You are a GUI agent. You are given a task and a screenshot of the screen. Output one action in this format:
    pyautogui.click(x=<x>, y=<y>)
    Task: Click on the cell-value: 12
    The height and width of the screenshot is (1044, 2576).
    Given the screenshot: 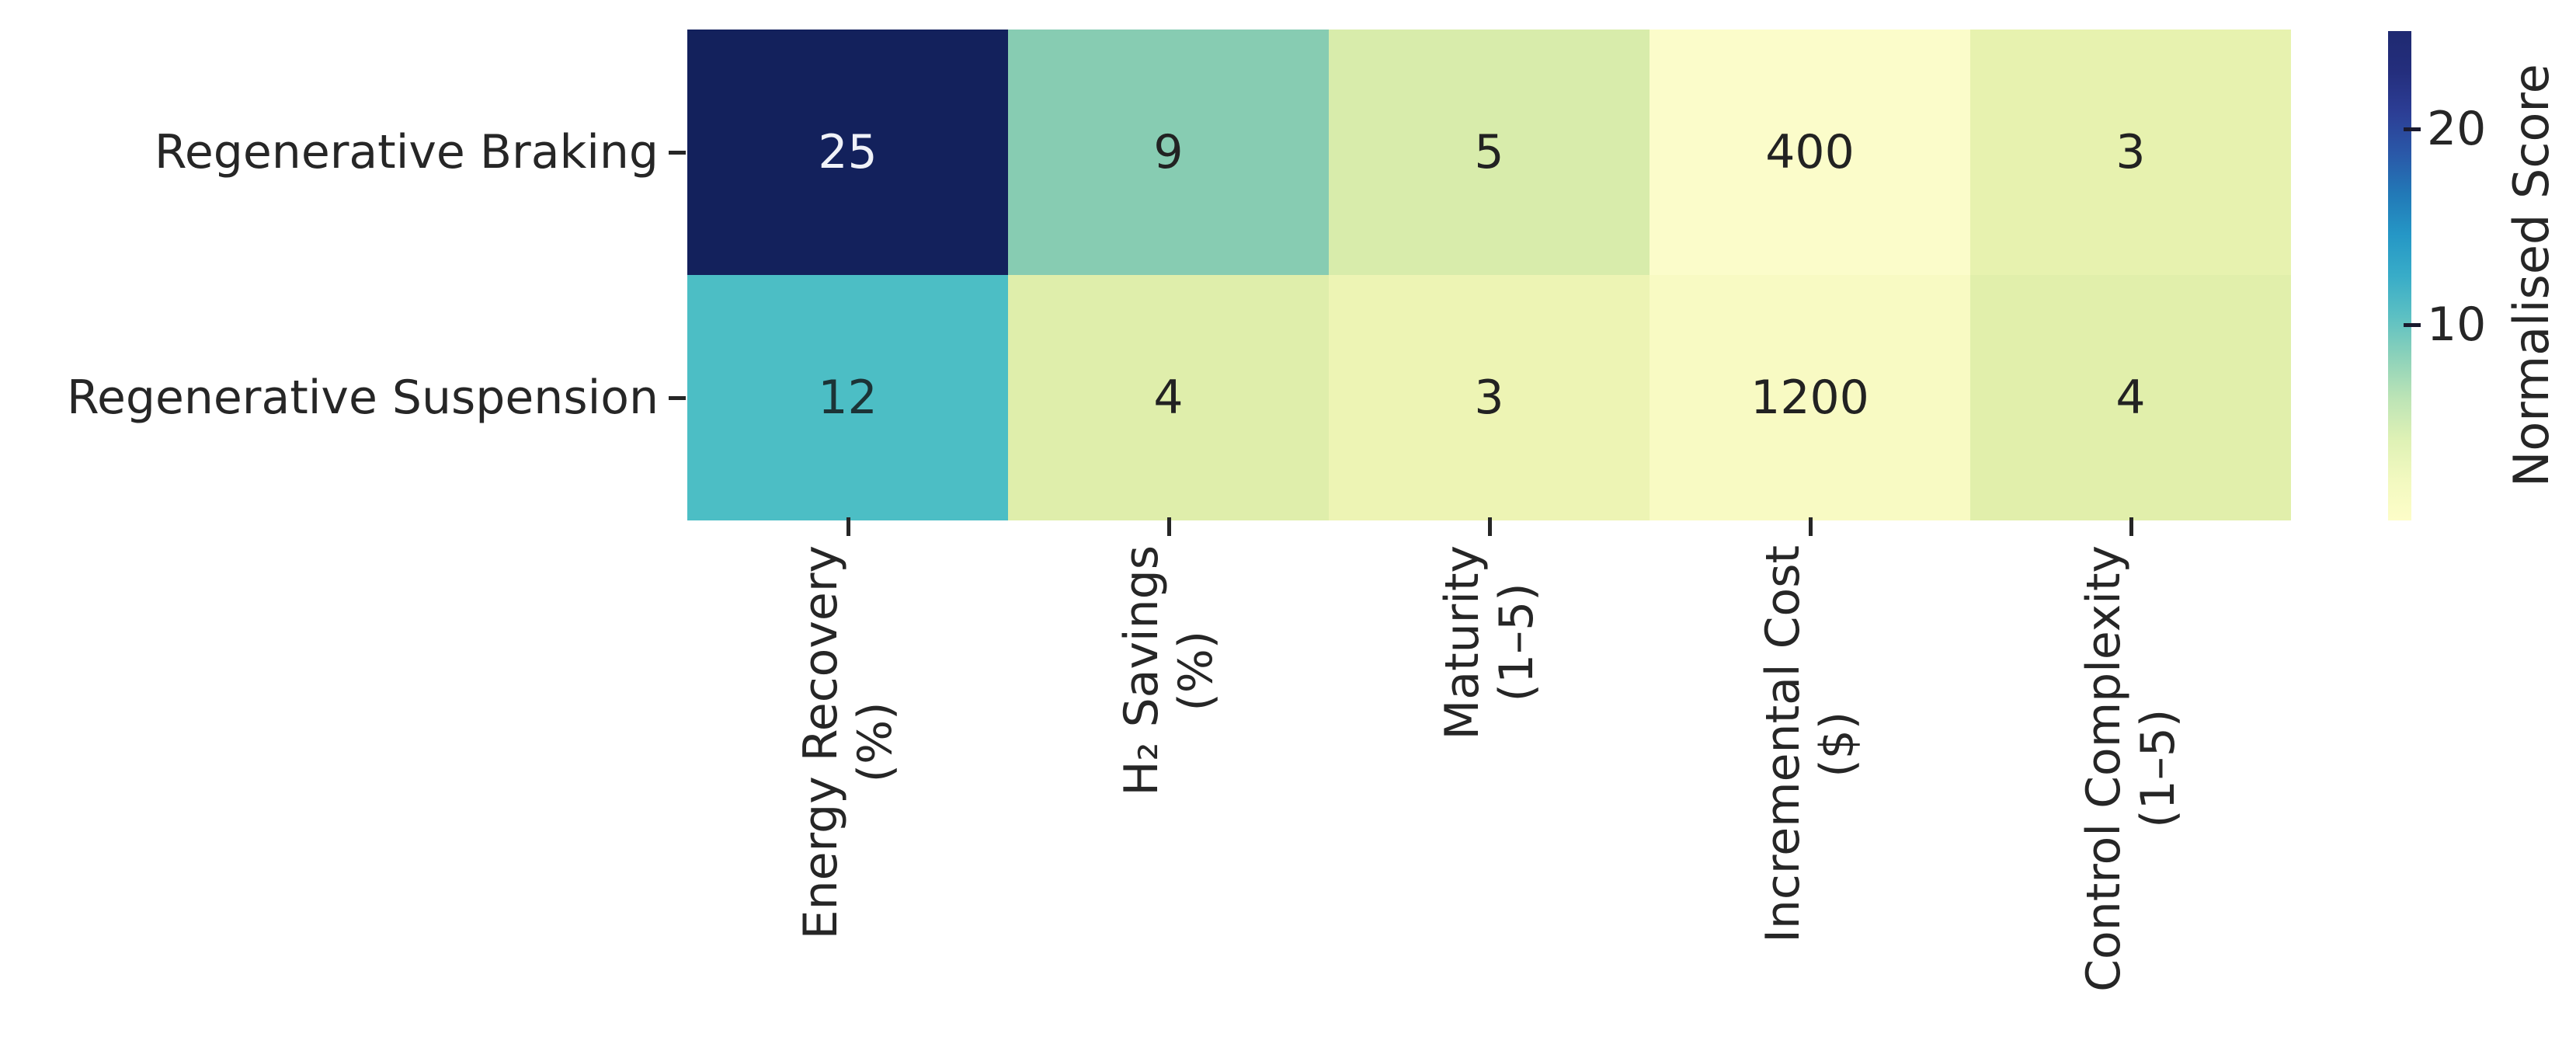 What is the action you would take?
    pyautogui.click(x=848, y=398)
    